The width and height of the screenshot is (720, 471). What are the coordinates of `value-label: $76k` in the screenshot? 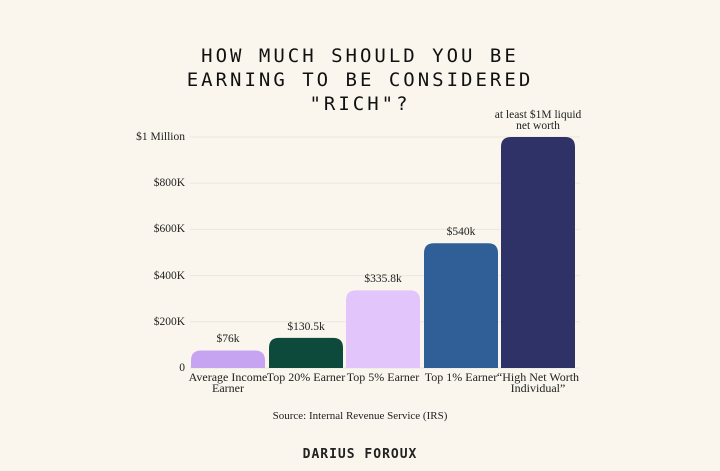 It's located at (228, 339).